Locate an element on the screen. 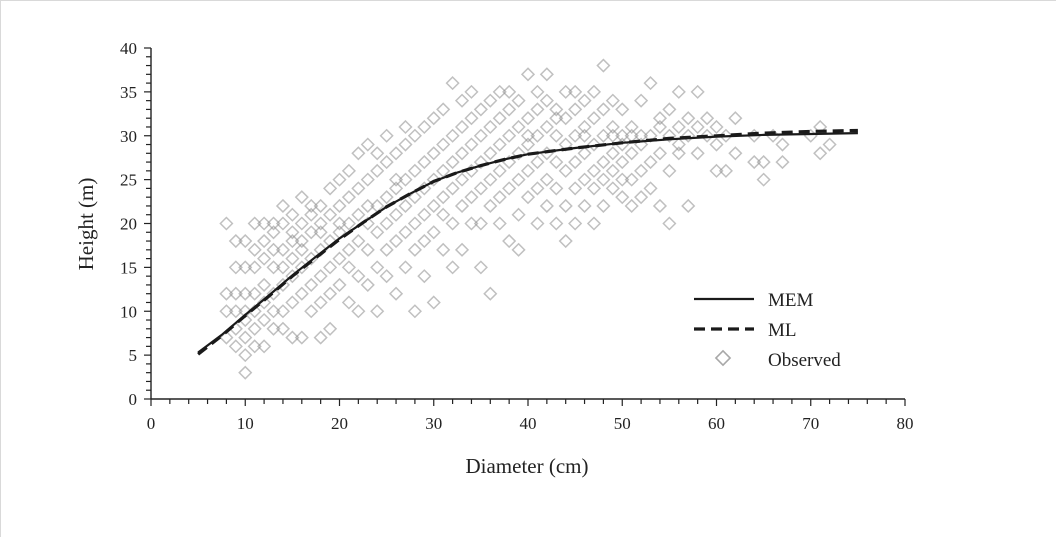 The height and width of the screenshot is (538, 1056). legend: MEM ML Observed is located at coordinates (767, 330).